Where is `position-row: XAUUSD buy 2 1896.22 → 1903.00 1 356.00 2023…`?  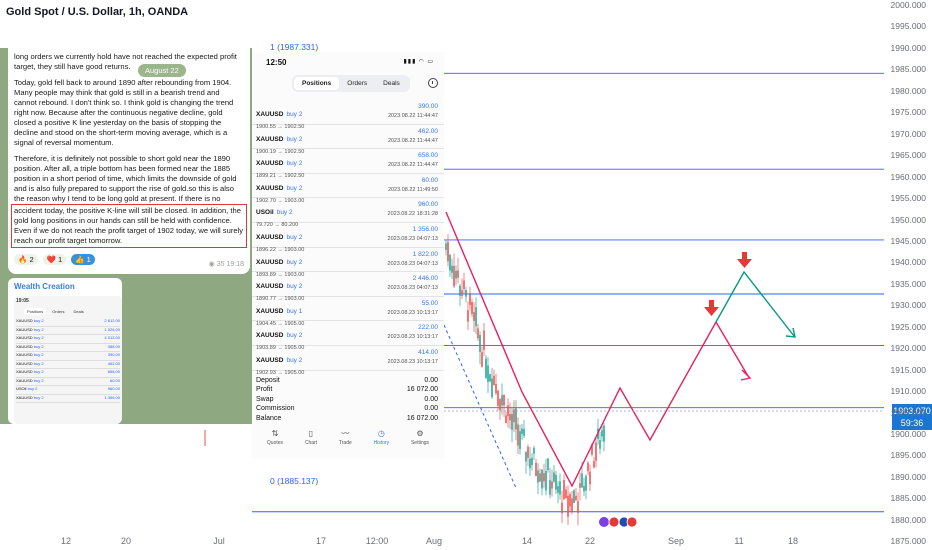
position-row: XAUUSD buy 2 1896.22 → 1903.00 1 356.00 2023… is located at coordinates (348, 238).